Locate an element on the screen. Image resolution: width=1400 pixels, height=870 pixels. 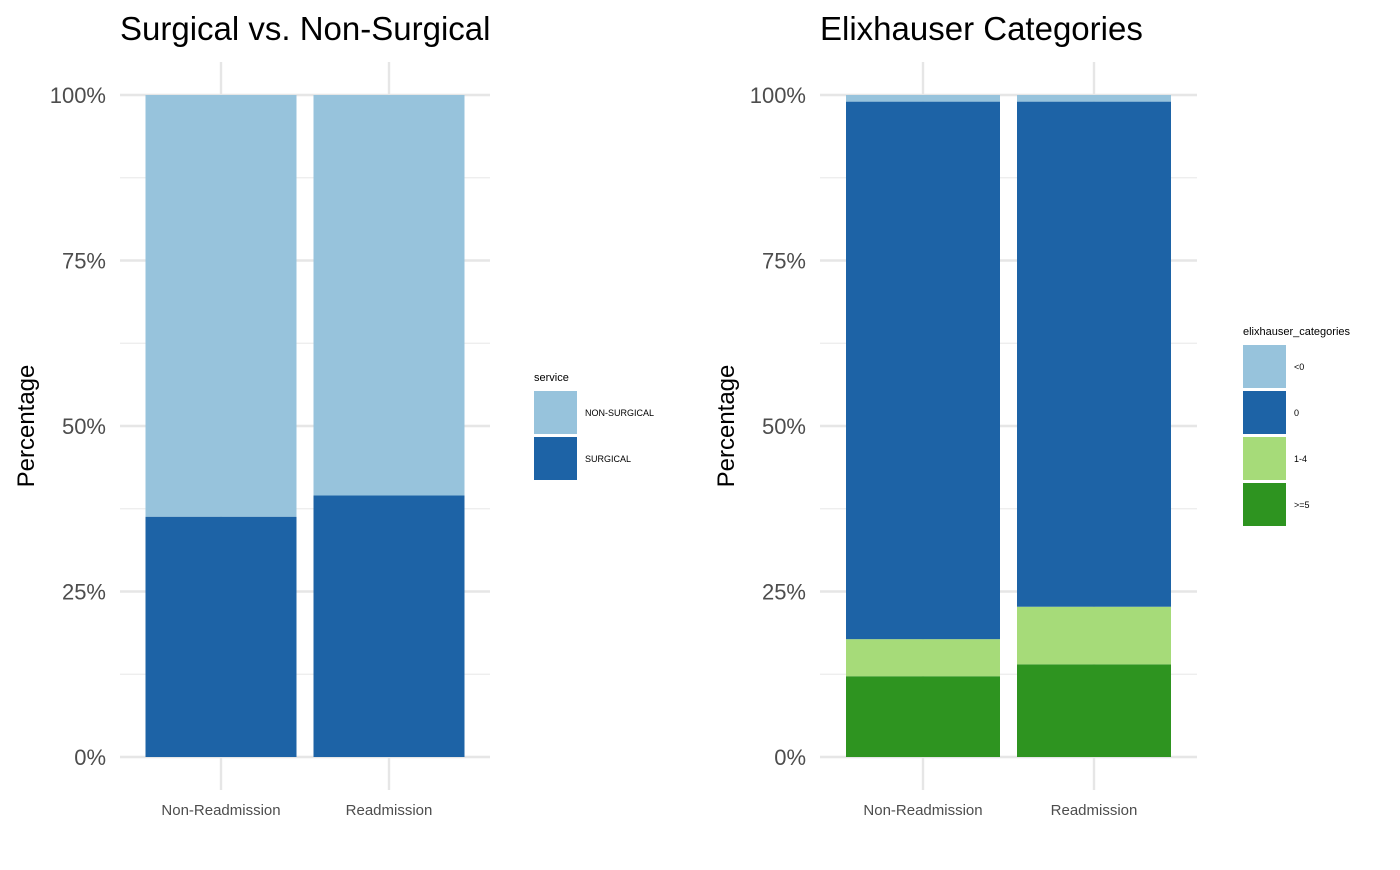
legend-label: SURGICAL is located at coordinates (608, 459).